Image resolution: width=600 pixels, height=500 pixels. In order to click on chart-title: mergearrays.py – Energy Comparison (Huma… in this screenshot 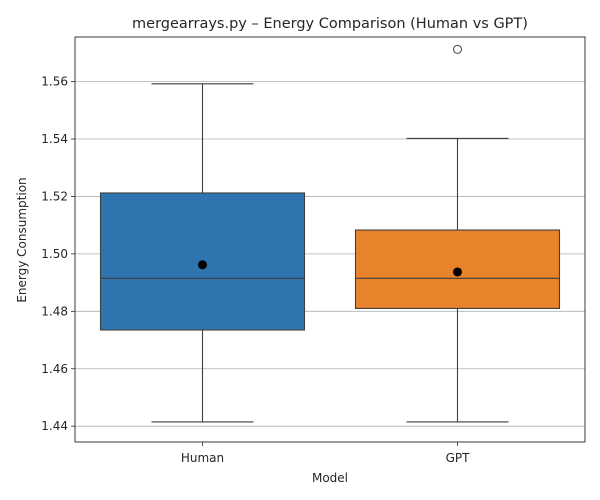, I will do `click(330, 24)`.